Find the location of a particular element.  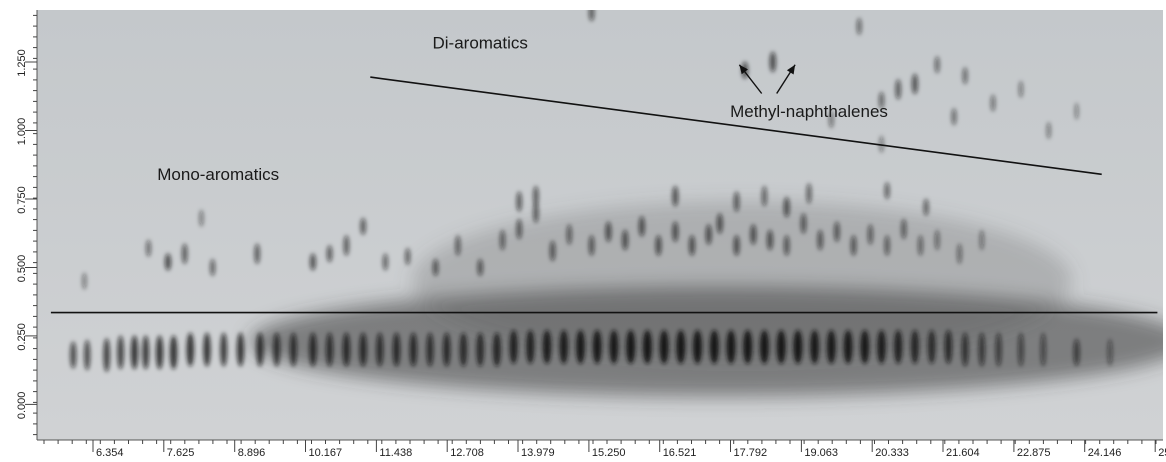

y-tick-label: 0.500 is located at coordinates (22, 269).